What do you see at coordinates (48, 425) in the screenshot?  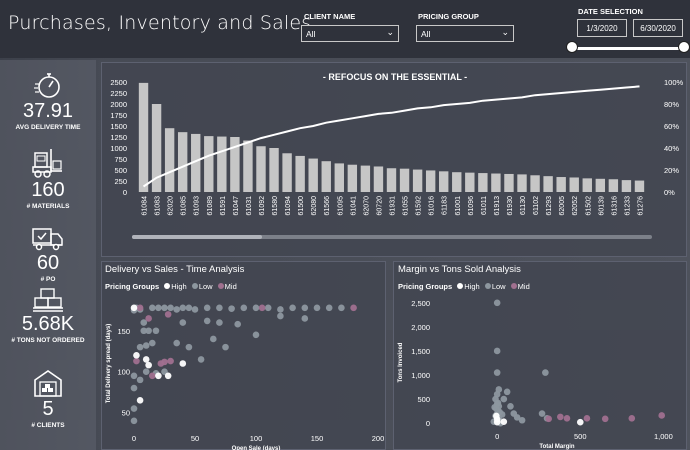 I see `kpi-label: # CLIENTS` at bounding box center [48, 425].